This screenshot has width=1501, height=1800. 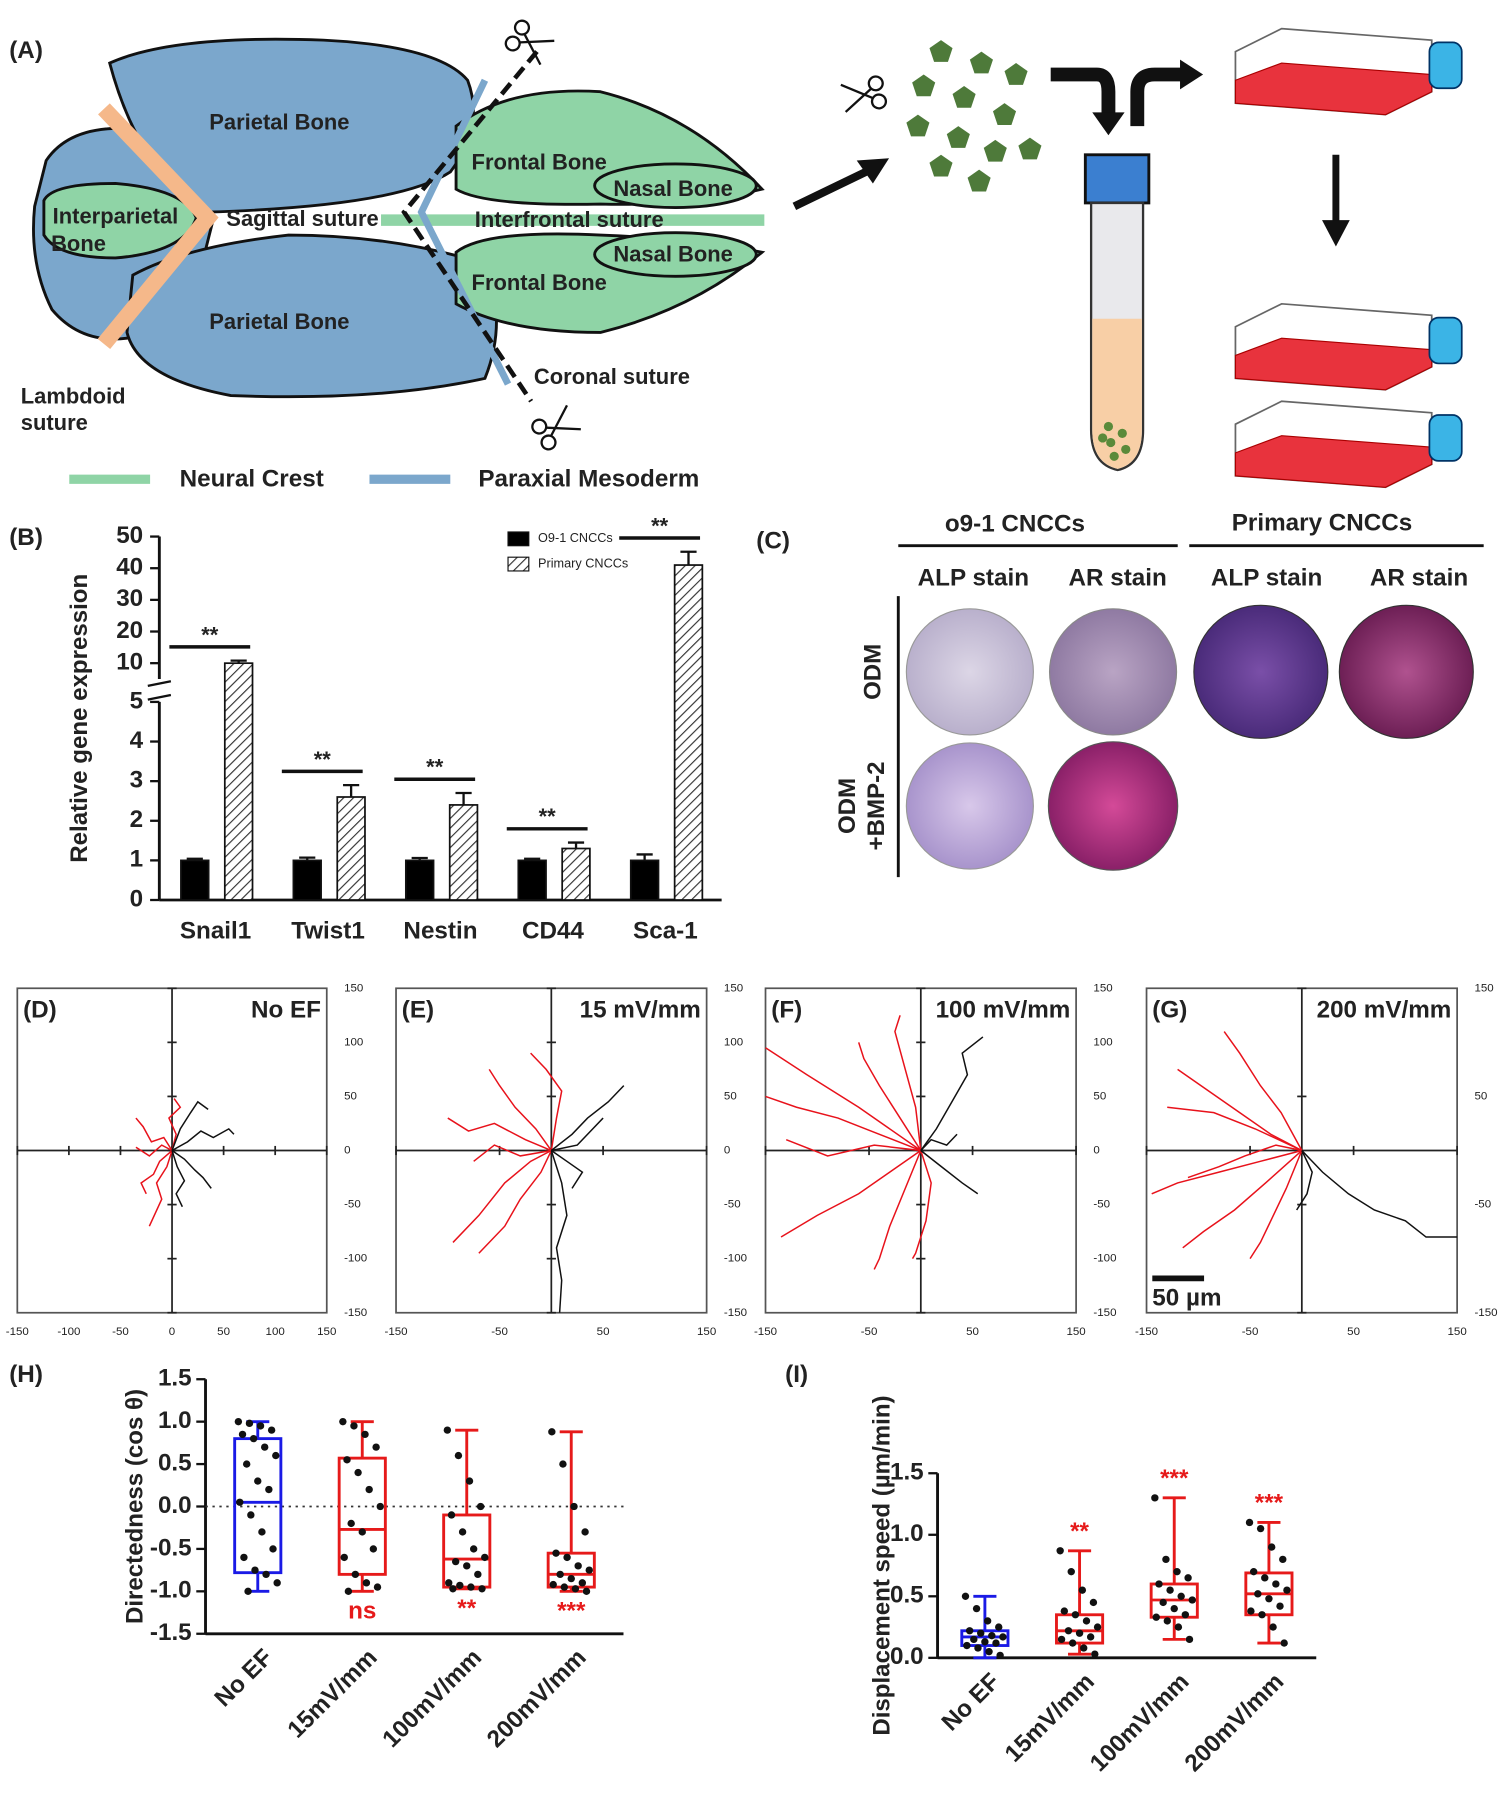 I want to click on y-tick-label: 30, so click(x=129, y=598).